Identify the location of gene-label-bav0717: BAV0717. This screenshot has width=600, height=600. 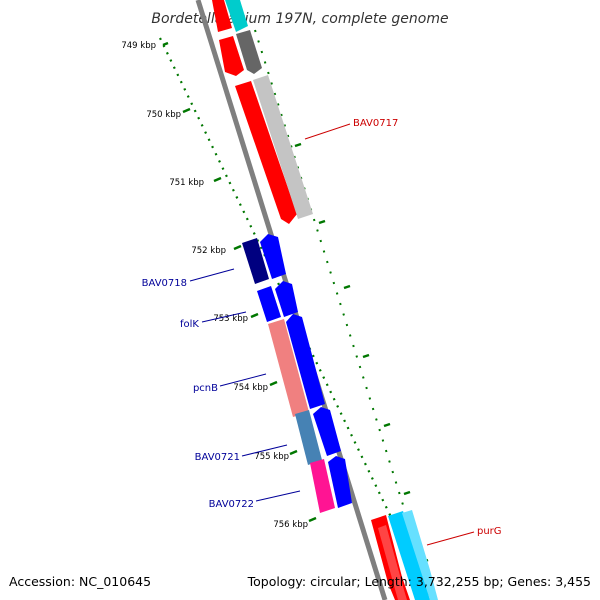
(375, 123).